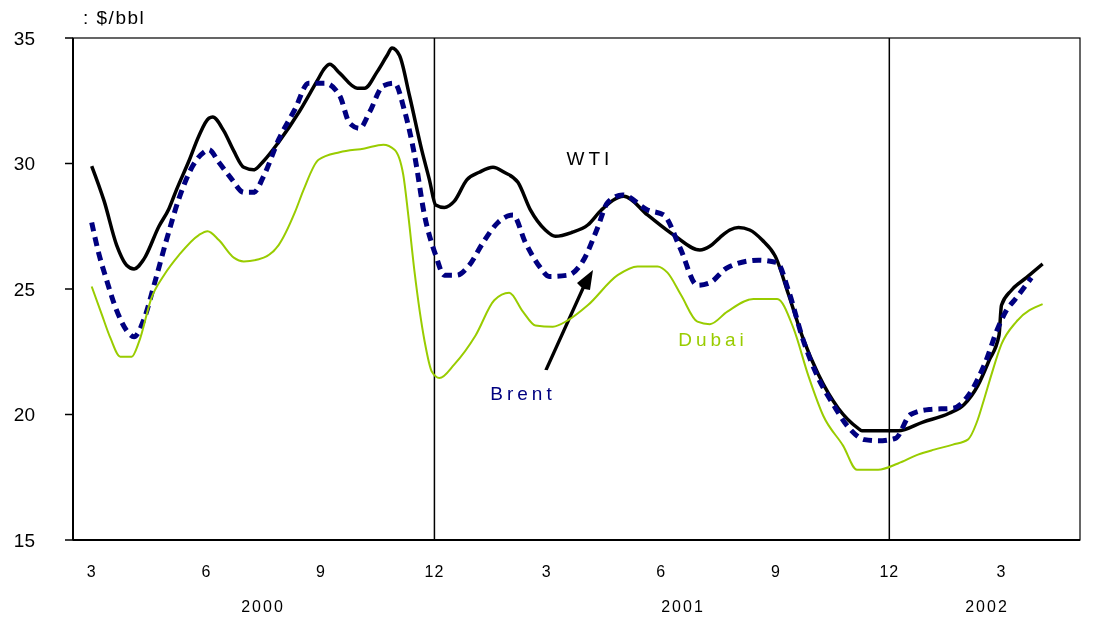 The image size is (1095, 620). What do you see at coordinates (24, 38) in the screenshot?
I see `y-tick-label: 35` at bounding box center [24, 38].